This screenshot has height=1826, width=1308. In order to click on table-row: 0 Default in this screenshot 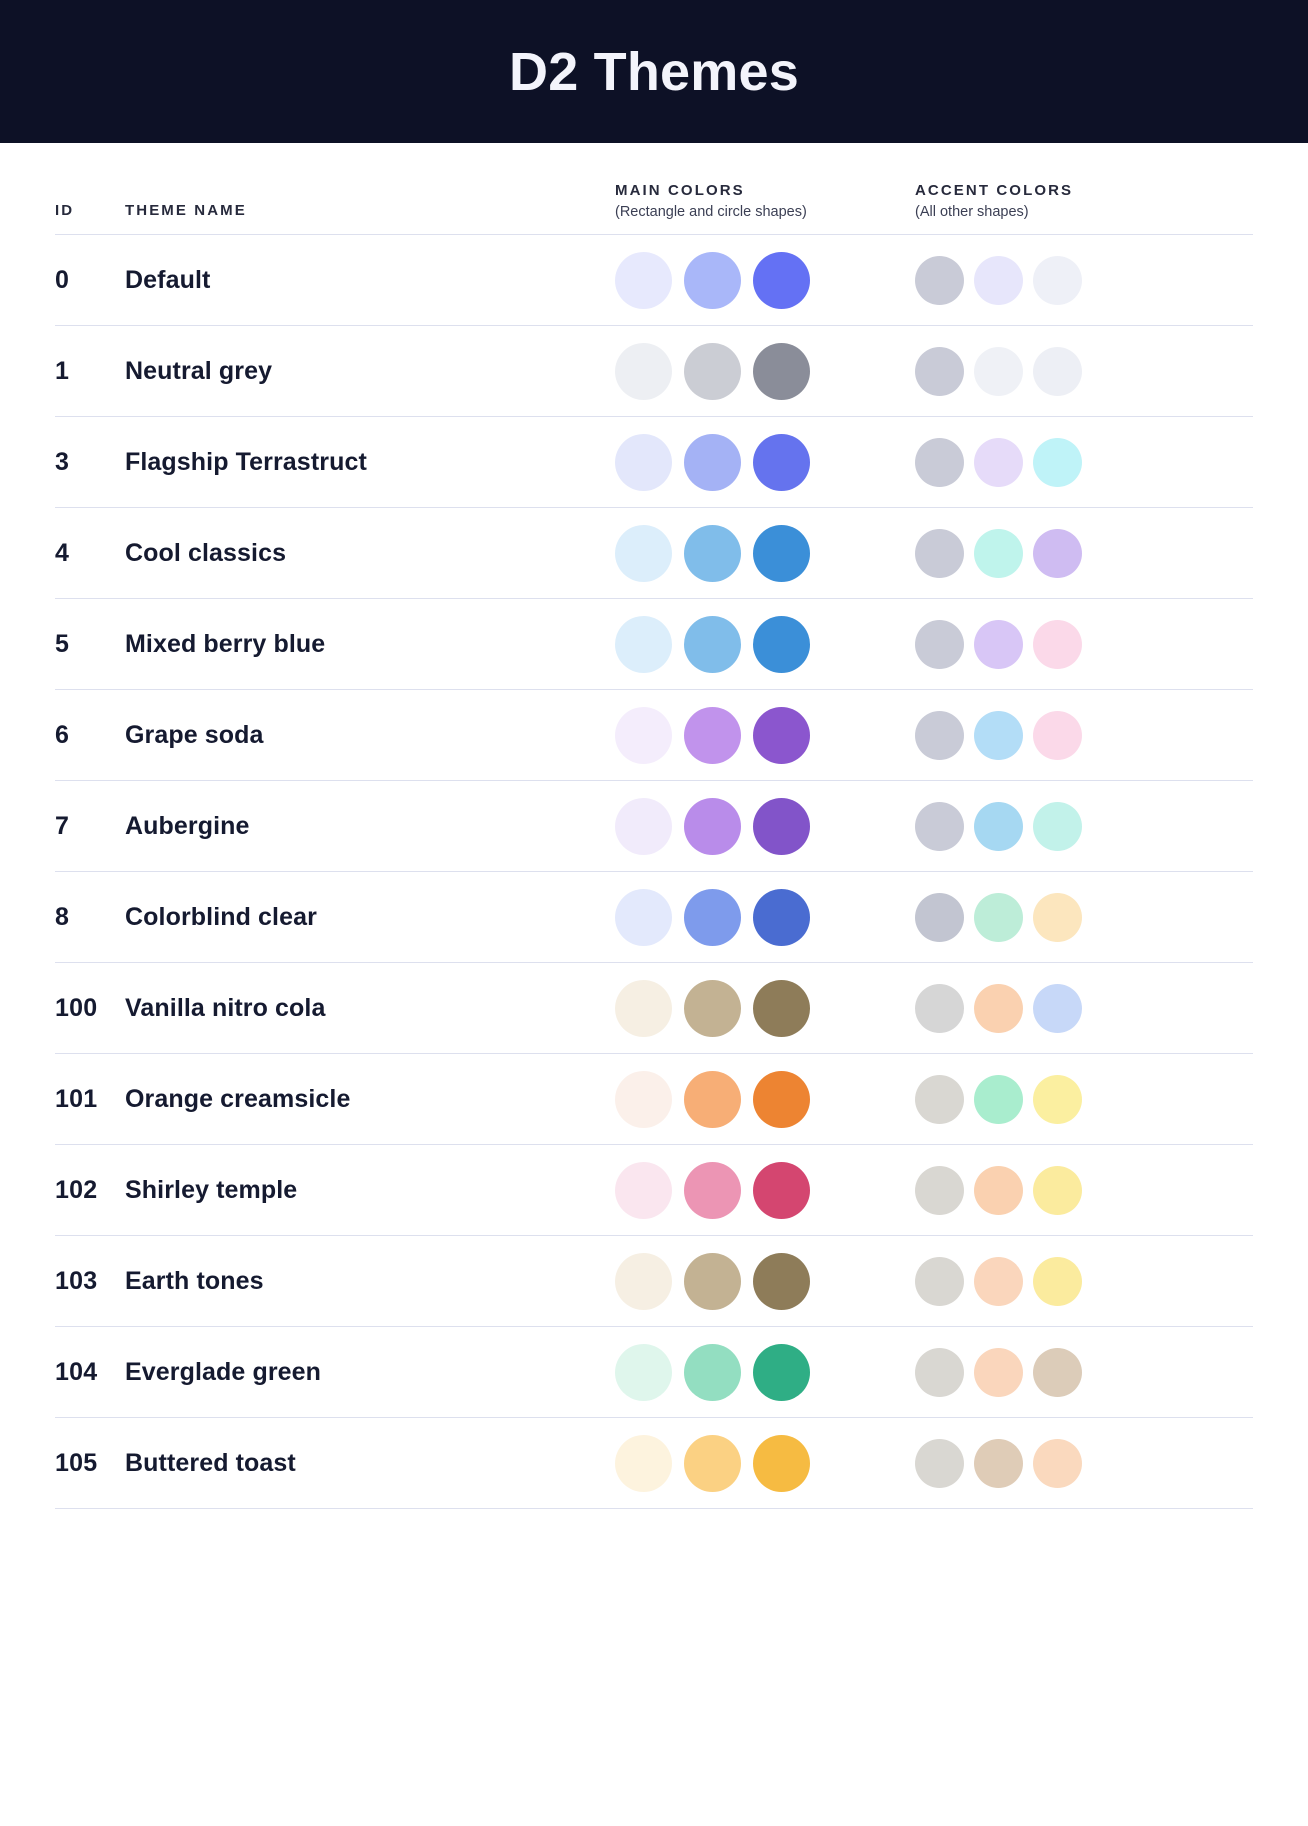, I will do `click(654, 280)`.